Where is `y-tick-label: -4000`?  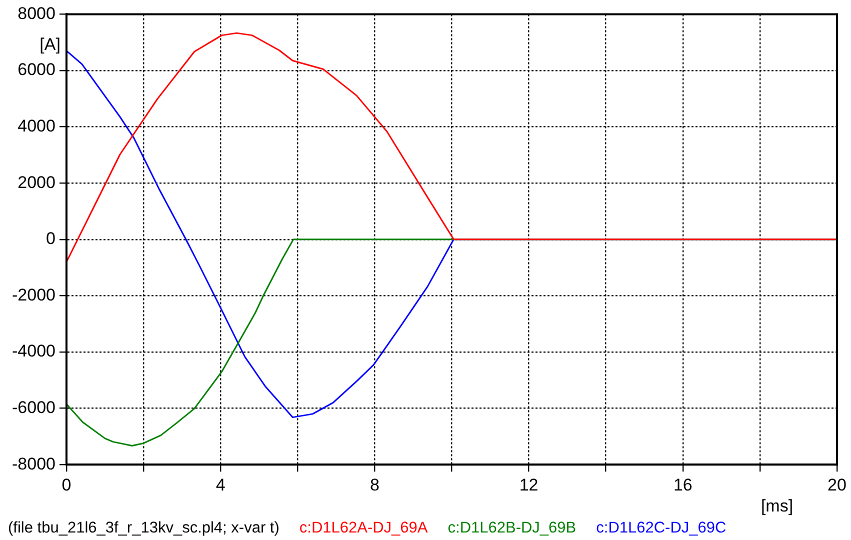 y-tick-label: -4000 is located at coordinates (34, 351).